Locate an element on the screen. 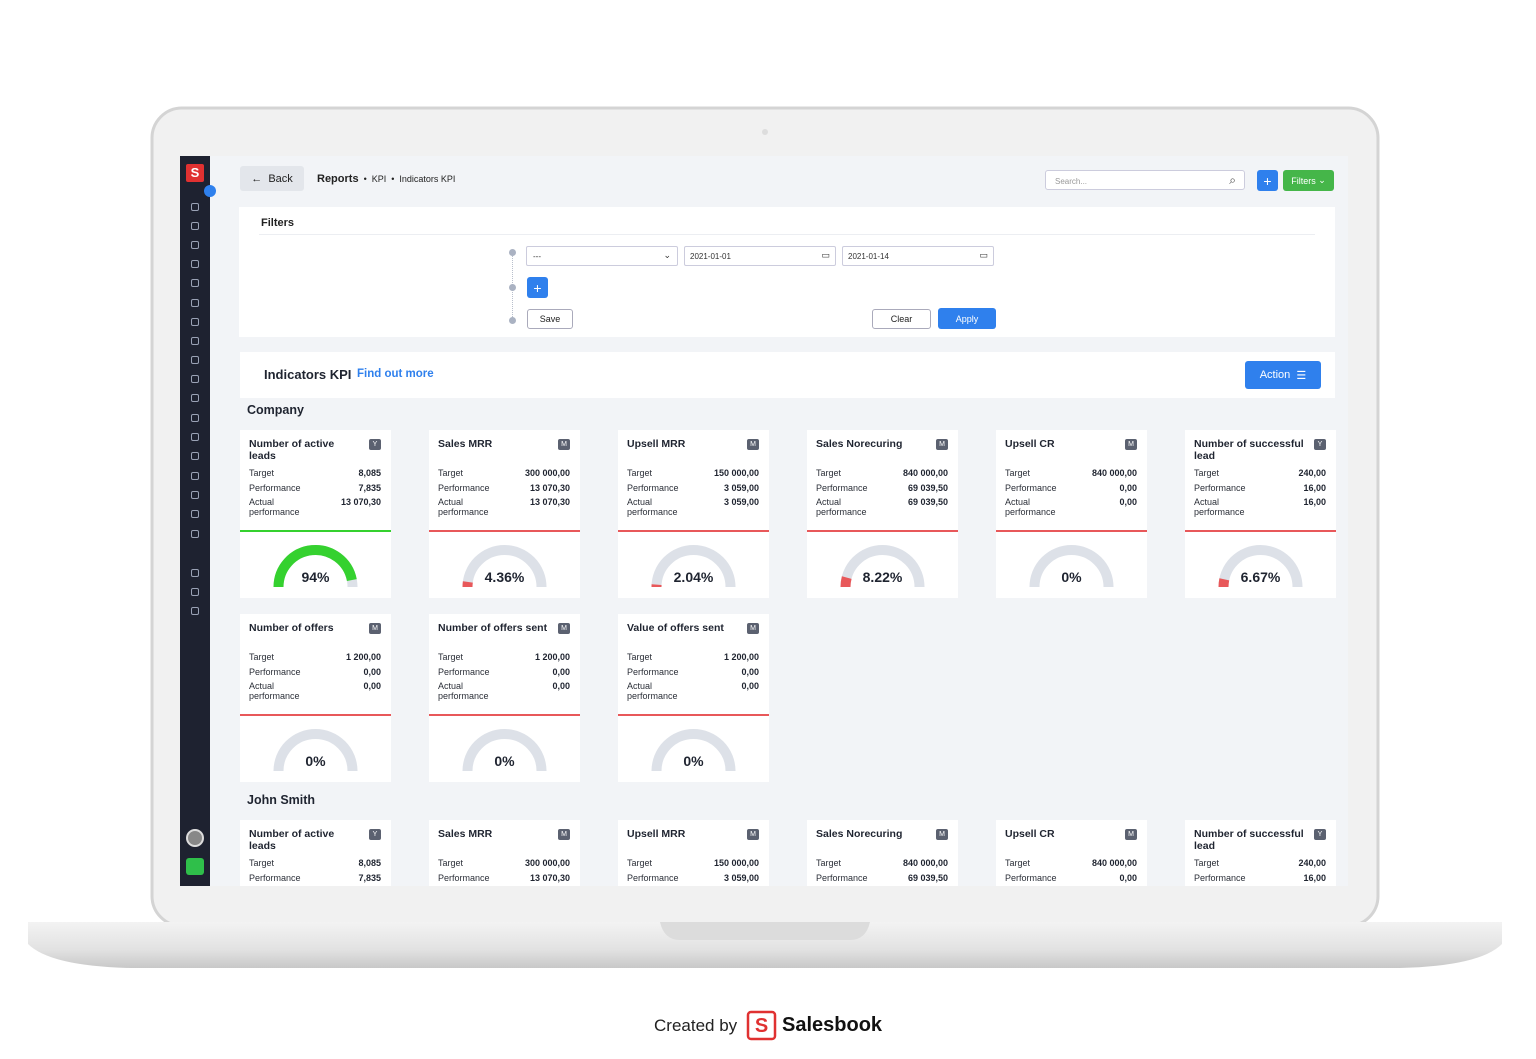  field-select: --- ⌄ is located at coordinates (602, 256).